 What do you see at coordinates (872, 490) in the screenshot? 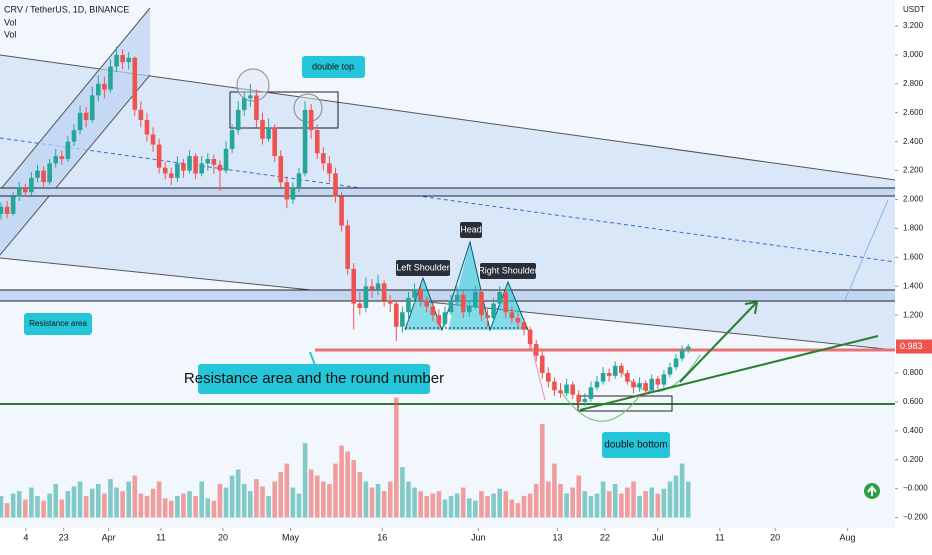
I see `scroll-icon` at bounding box center [872, 490].